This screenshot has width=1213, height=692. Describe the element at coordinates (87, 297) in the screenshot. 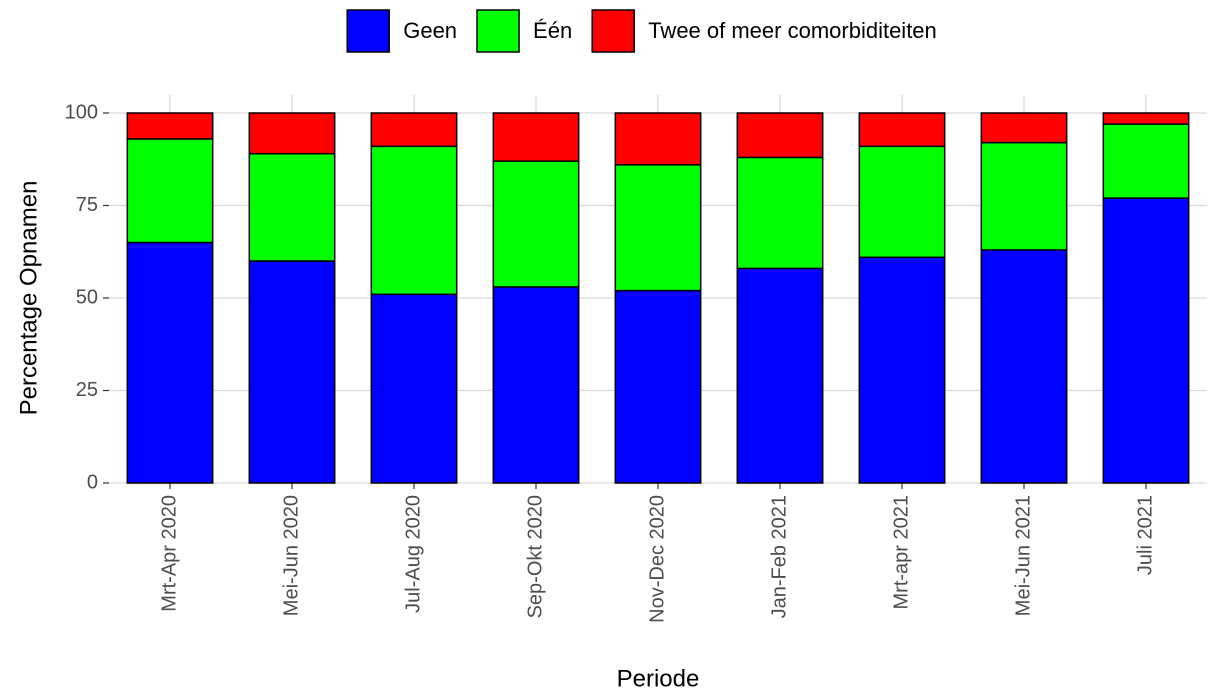

I see `y-tick-label: 50` at that location.